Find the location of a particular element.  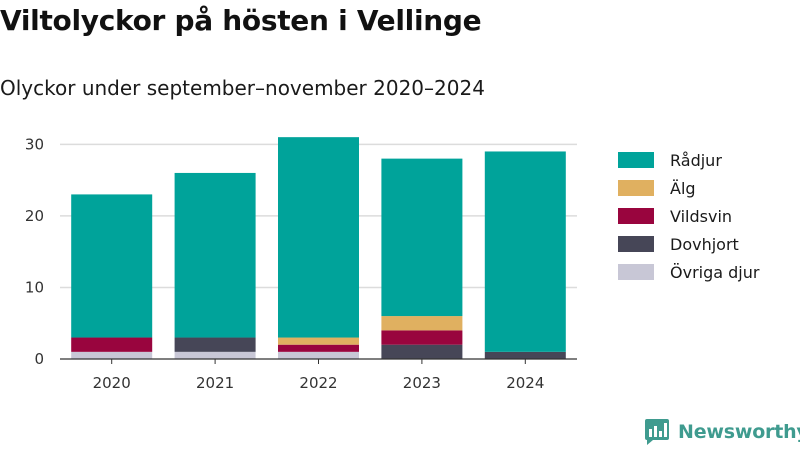

x-tick-label: 2021 is located at coordinates (215, 383).